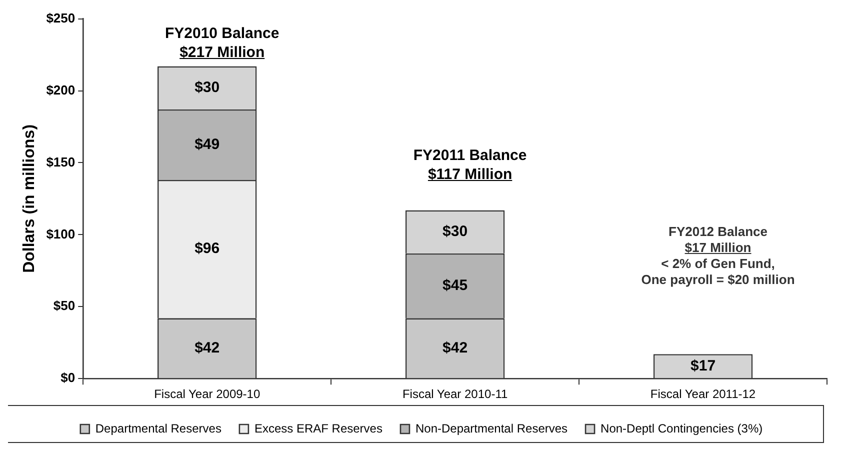 Image resolution: width=841 pixels, height=455 pixels. Describe the element at coordinates (703, 365) in the screenshot. I see `data-label: $17` at that location.